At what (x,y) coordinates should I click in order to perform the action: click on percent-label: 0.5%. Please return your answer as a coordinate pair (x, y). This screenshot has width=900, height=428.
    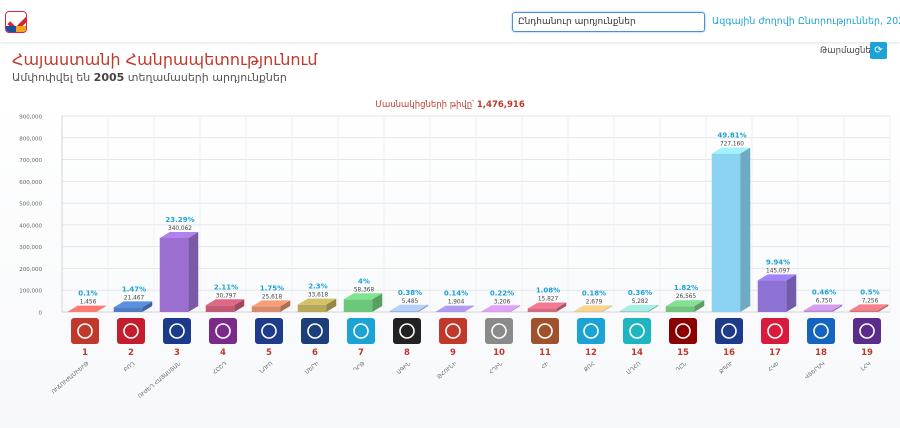
    Looking at the image, I should click on (869, 292).